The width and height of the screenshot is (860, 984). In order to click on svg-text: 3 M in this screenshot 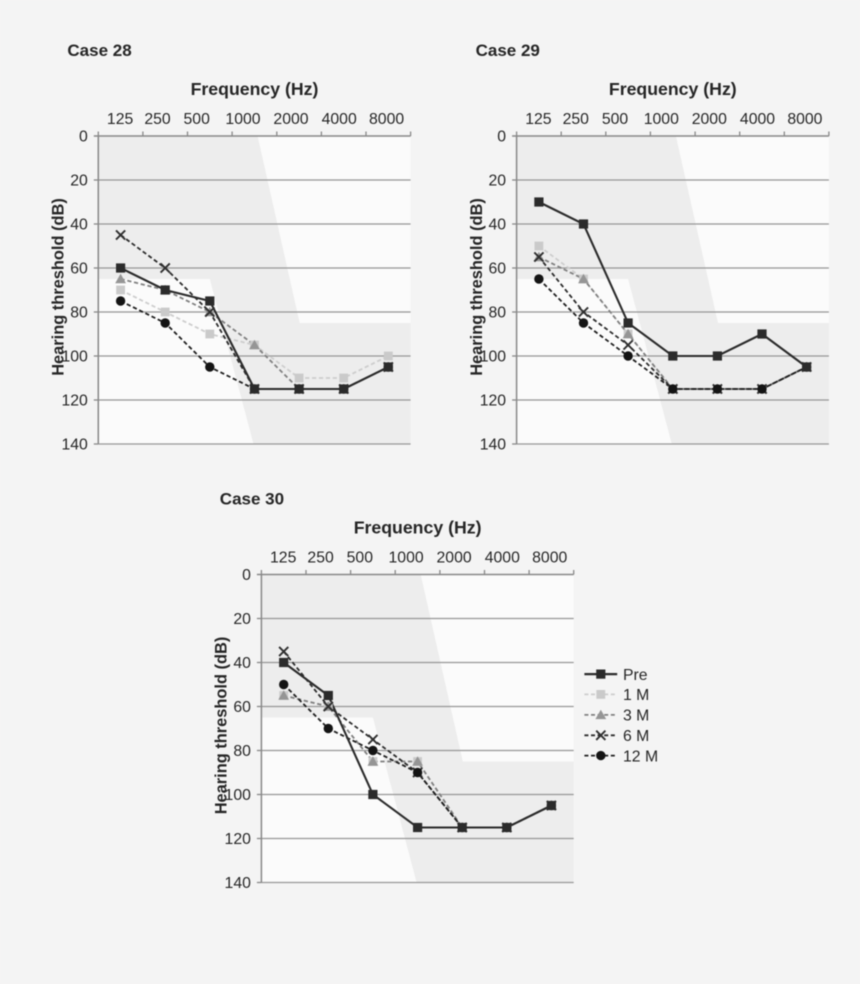, I will do `click(636, 716)`.